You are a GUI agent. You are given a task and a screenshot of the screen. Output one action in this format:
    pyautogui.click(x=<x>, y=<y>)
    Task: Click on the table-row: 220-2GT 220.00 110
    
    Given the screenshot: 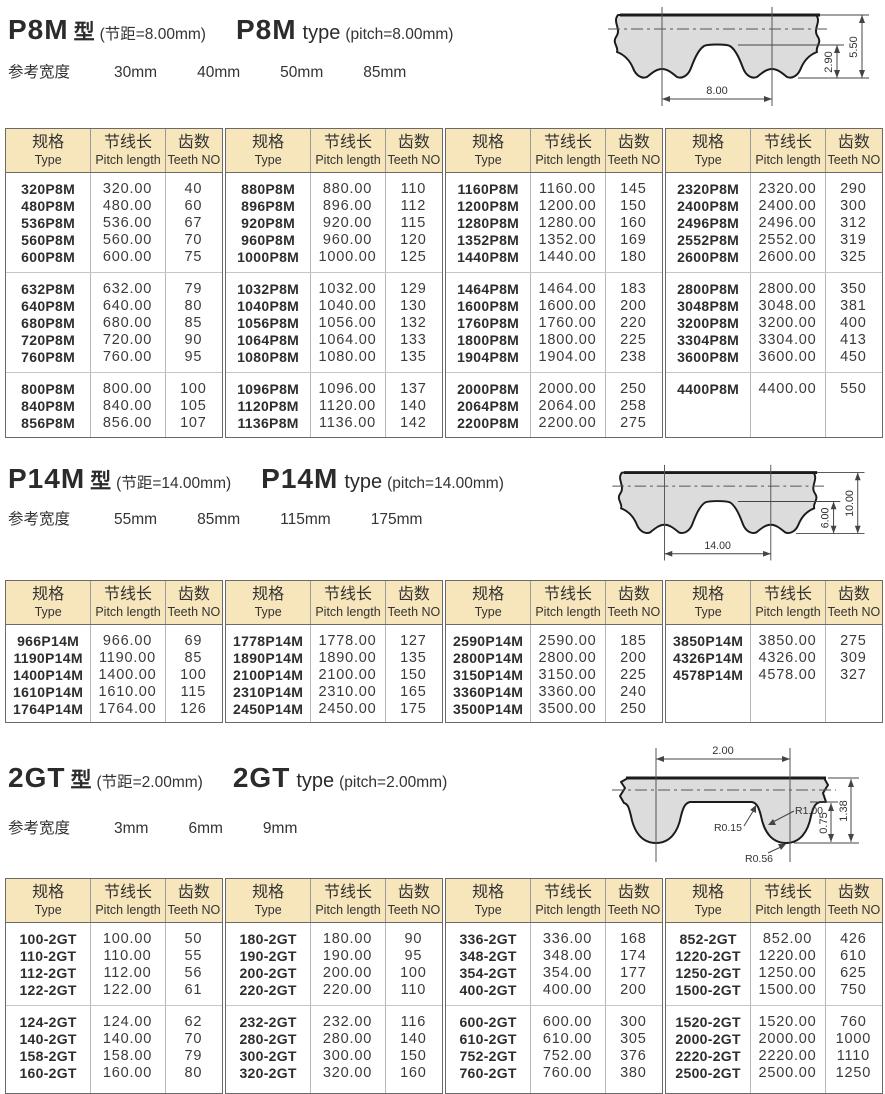 What is the action you would take?
    pyautogui.click(x=334, y=989)
    